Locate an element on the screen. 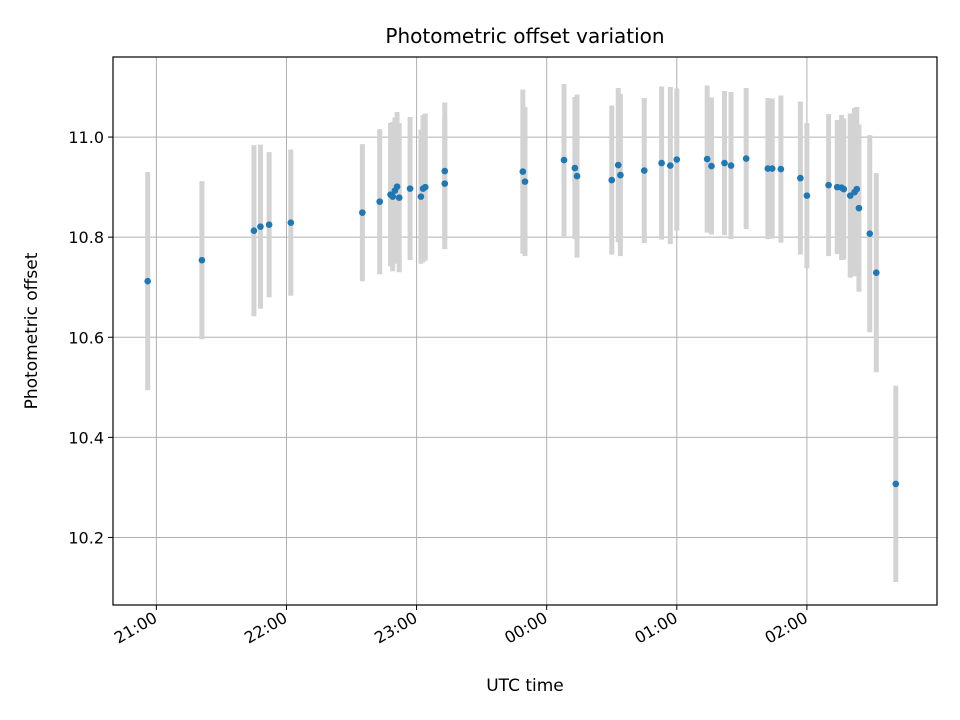  y-tick-label: 10.6 is located at coordinates (86, 337).